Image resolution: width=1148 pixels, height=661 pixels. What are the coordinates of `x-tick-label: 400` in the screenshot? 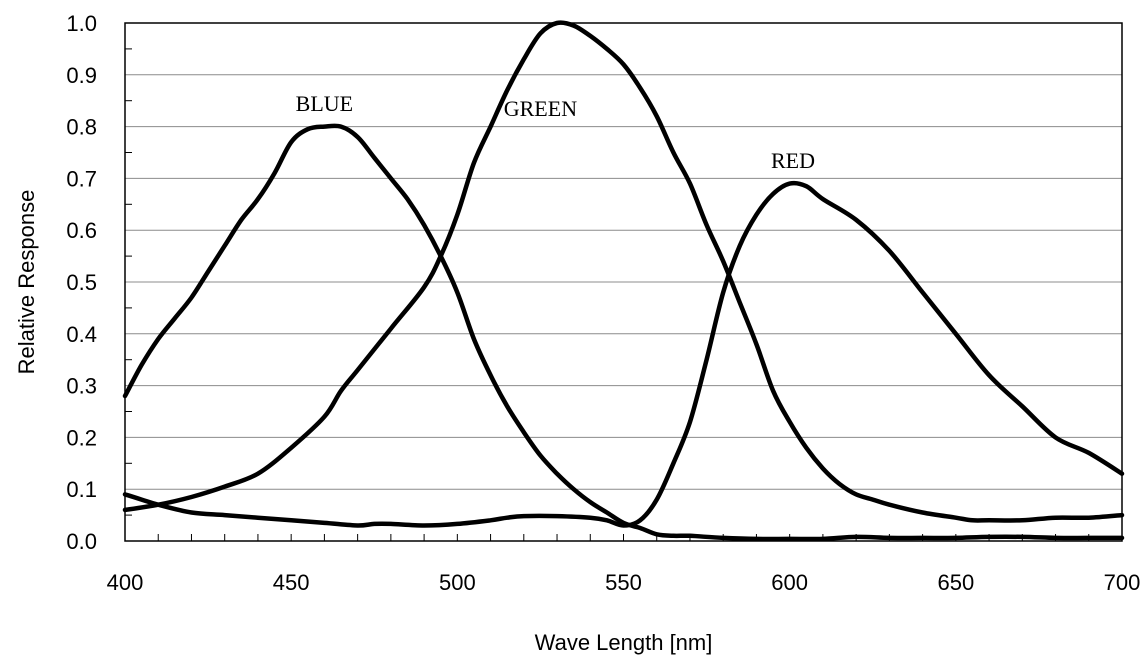 It's located at (125, 582).